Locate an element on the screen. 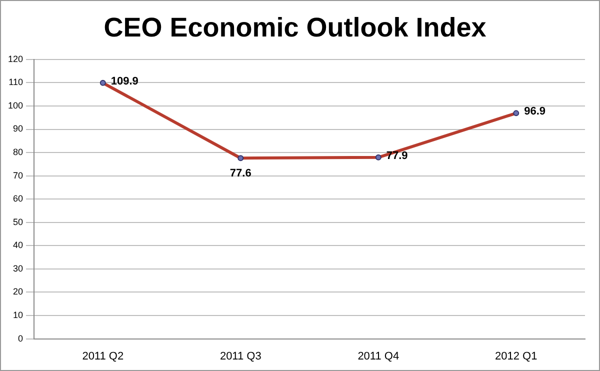  y-tick-label: 120 is located at coordinates (16, 59).